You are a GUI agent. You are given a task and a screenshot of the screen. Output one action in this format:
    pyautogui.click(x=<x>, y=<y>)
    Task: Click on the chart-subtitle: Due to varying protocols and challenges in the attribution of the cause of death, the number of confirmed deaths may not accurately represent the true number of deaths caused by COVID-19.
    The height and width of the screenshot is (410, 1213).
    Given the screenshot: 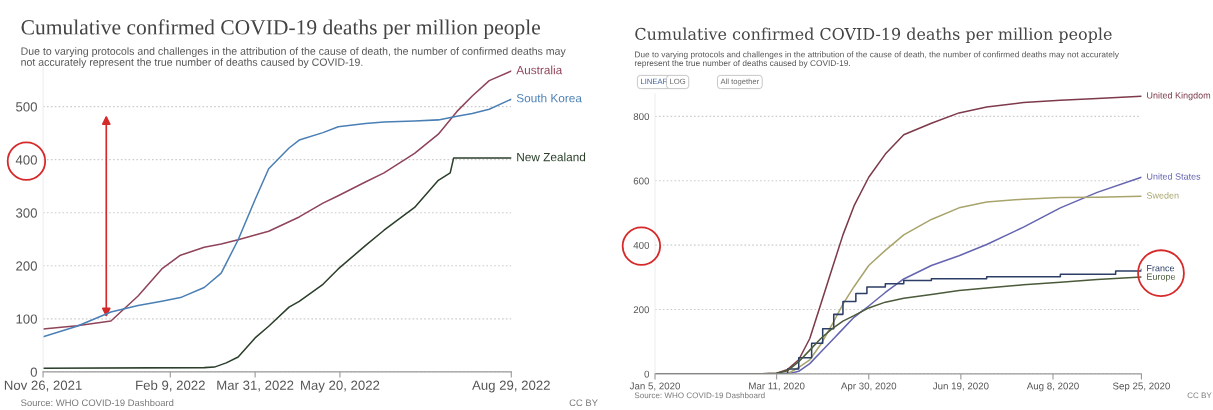 What is the action you would take?
    pyautogui.click(x=876, y=59)
    